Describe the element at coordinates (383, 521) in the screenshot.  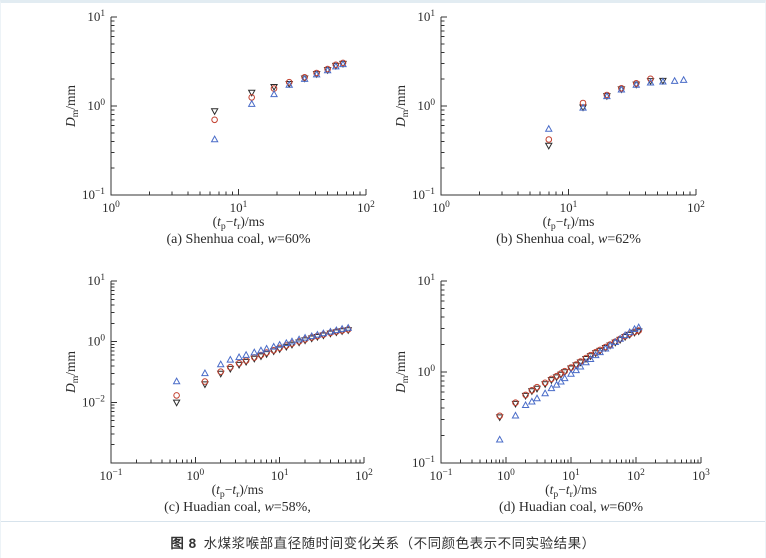
I see `caption-separator-line` at that location.